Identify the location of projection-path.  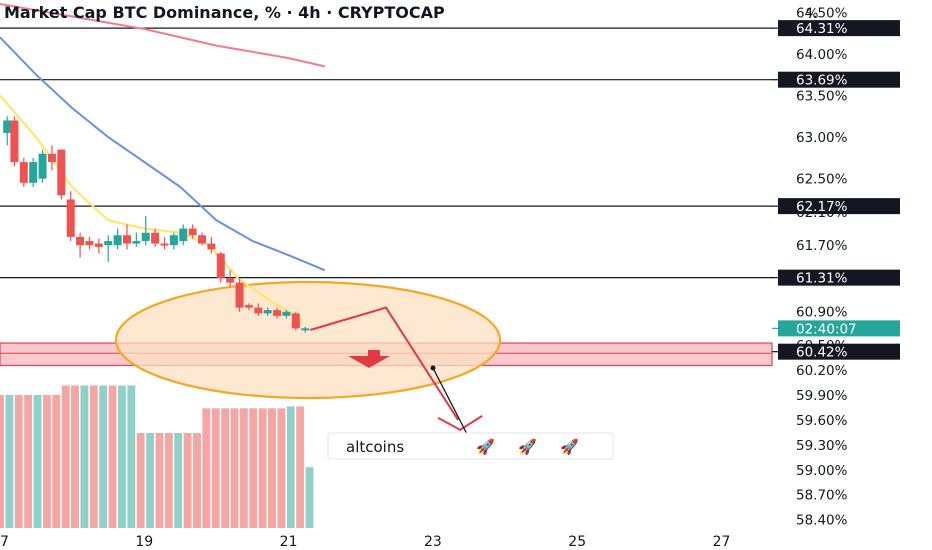
(396, 369).